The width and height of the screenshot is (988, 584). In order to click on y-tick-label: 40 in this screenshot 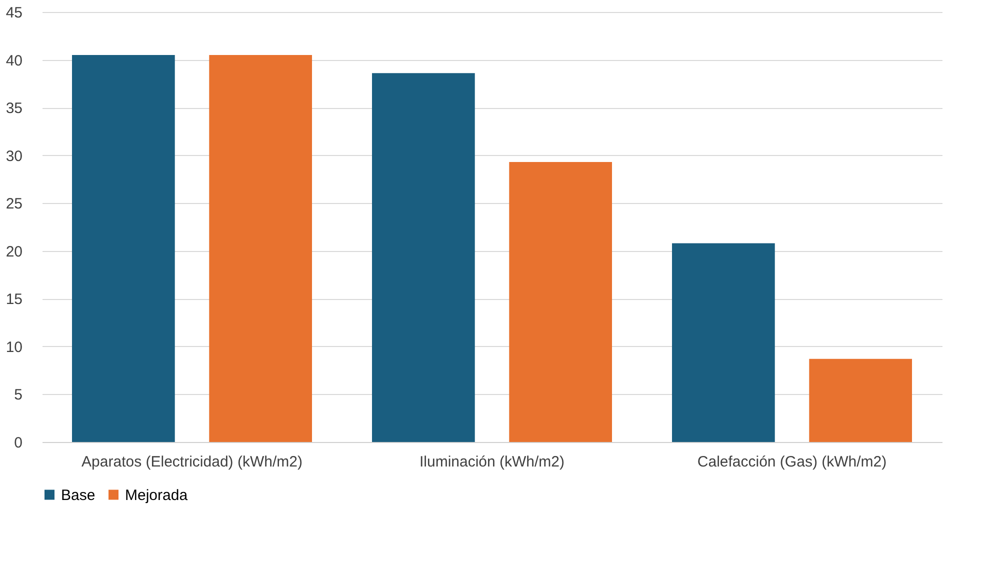, I will do `click(14, 61)`.